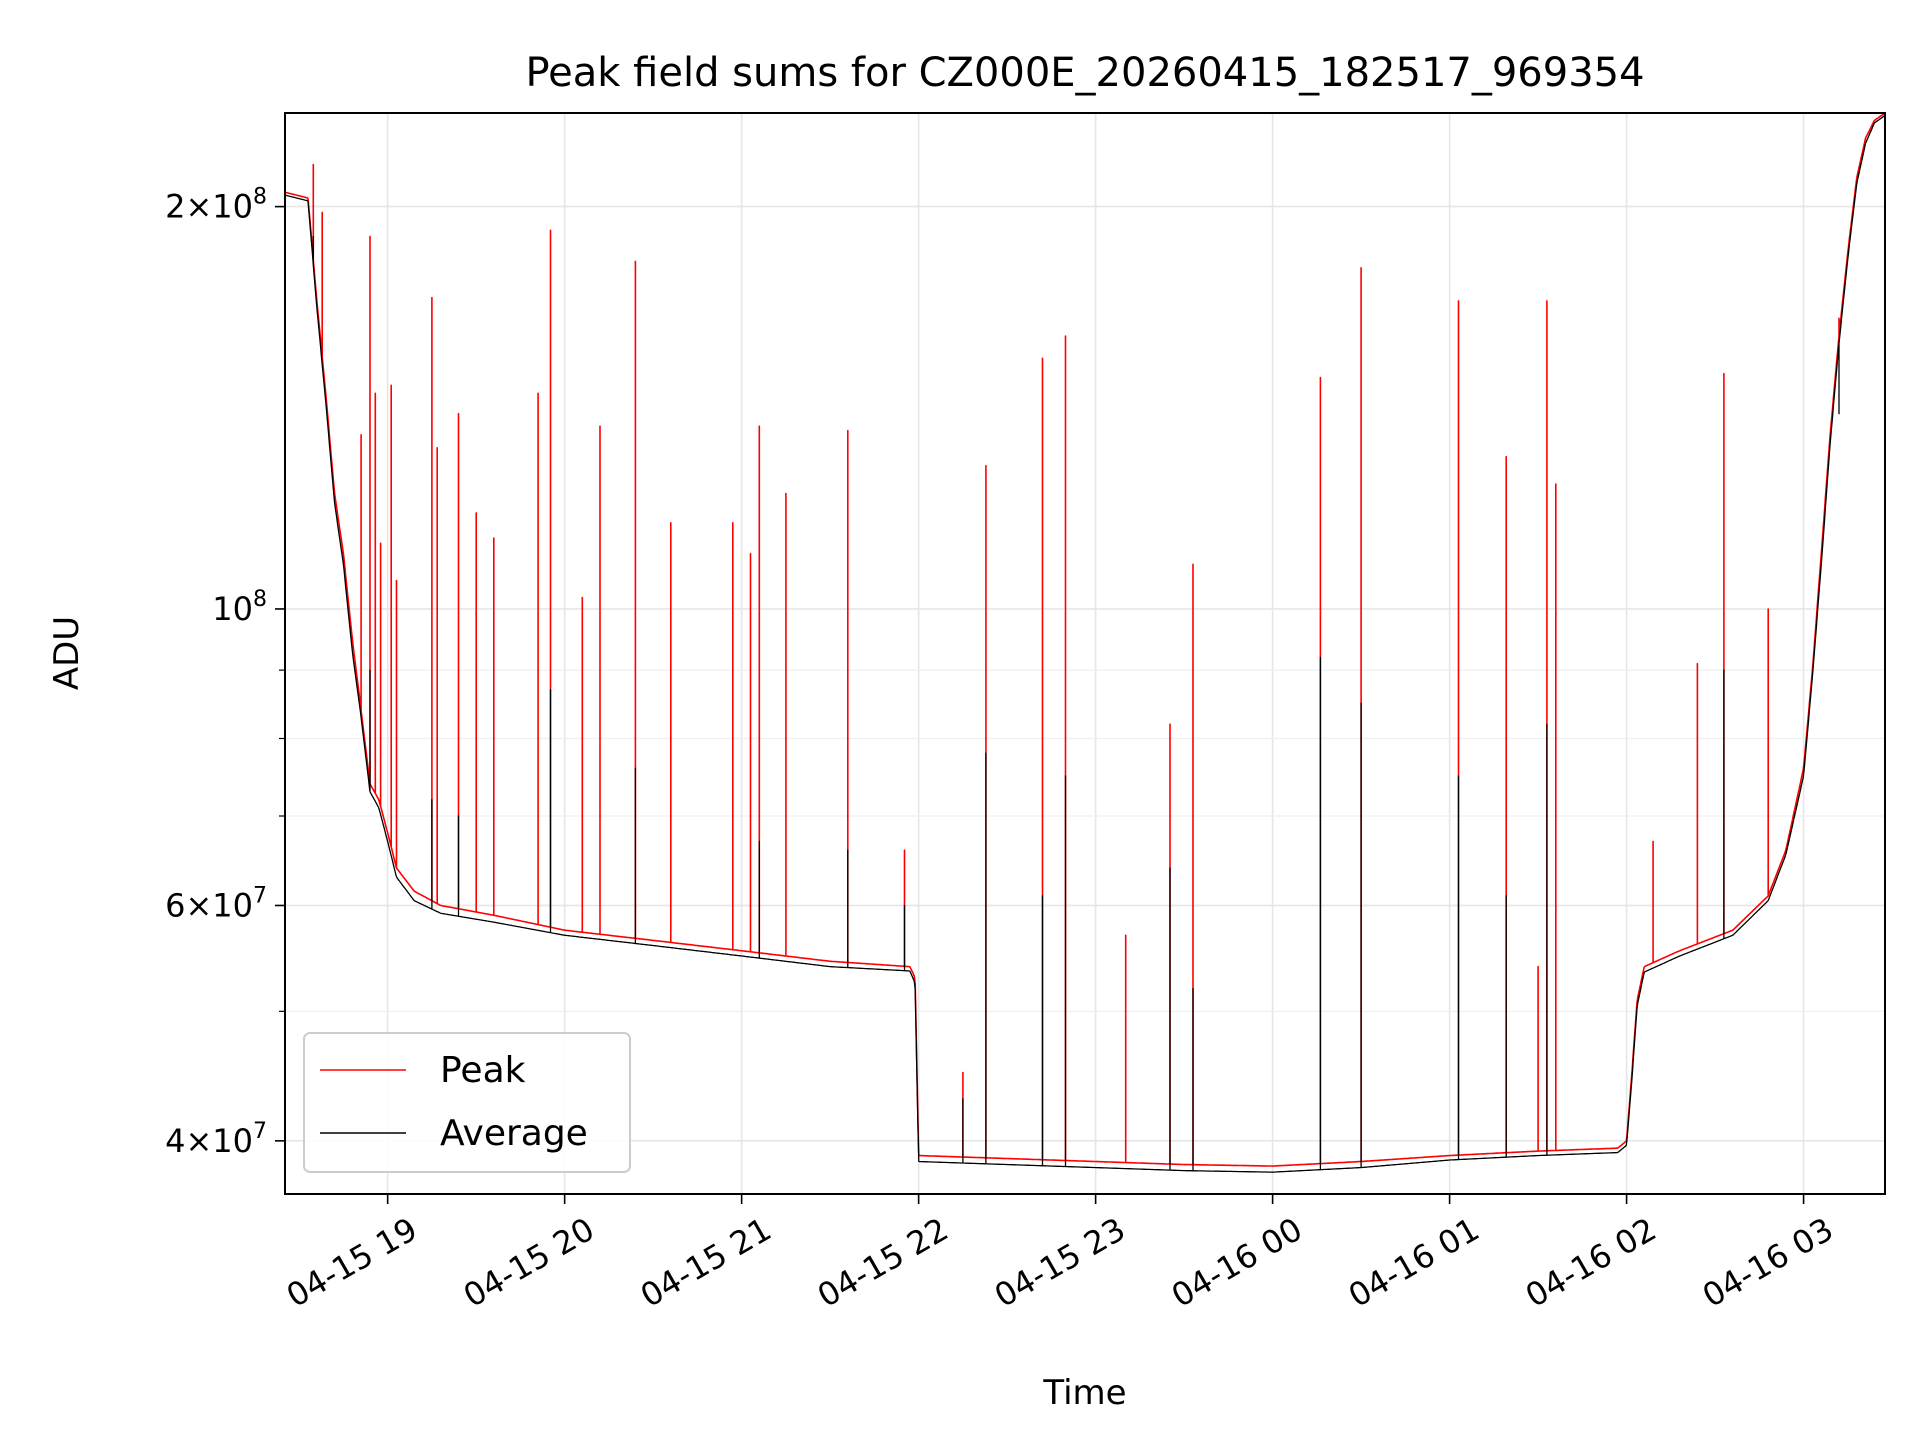 Image resolution: width=1920 pixels, height=1440 pixels. What do you see at coordinates (239, 607) in the screenshot?
I see `y-tick-label: 108` at bounding box center [239, 607].